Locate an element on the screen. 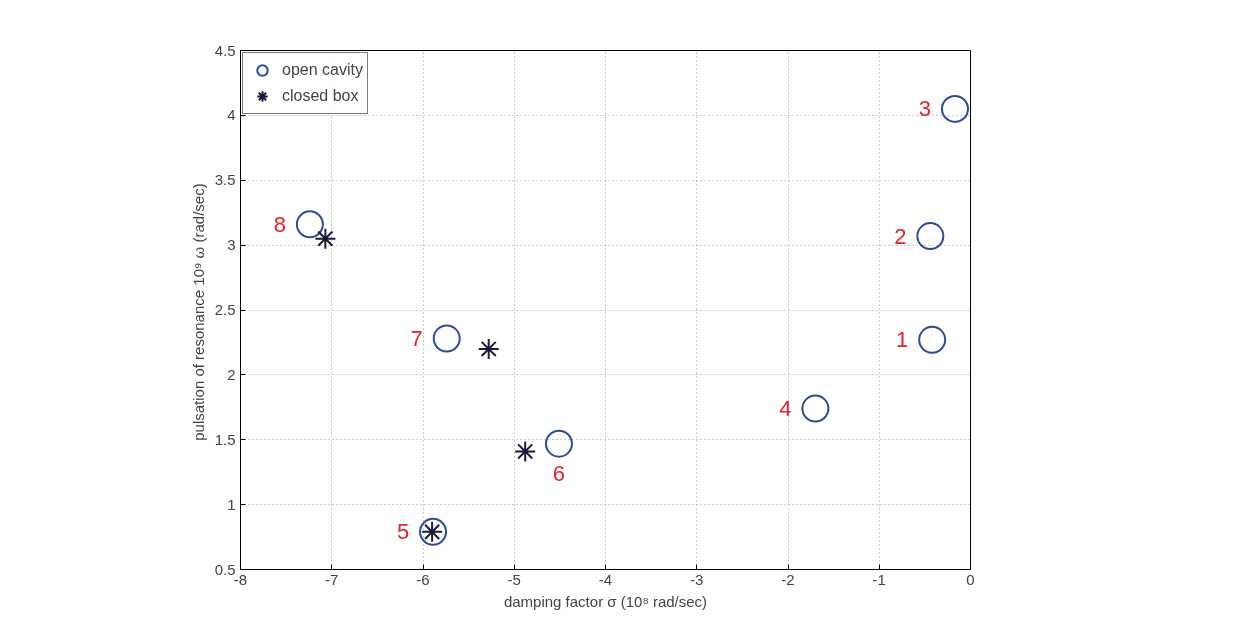 The width and height of the screenshot is (1257, 629). x-tick-label: -7 is located at coordinates (332, 579).